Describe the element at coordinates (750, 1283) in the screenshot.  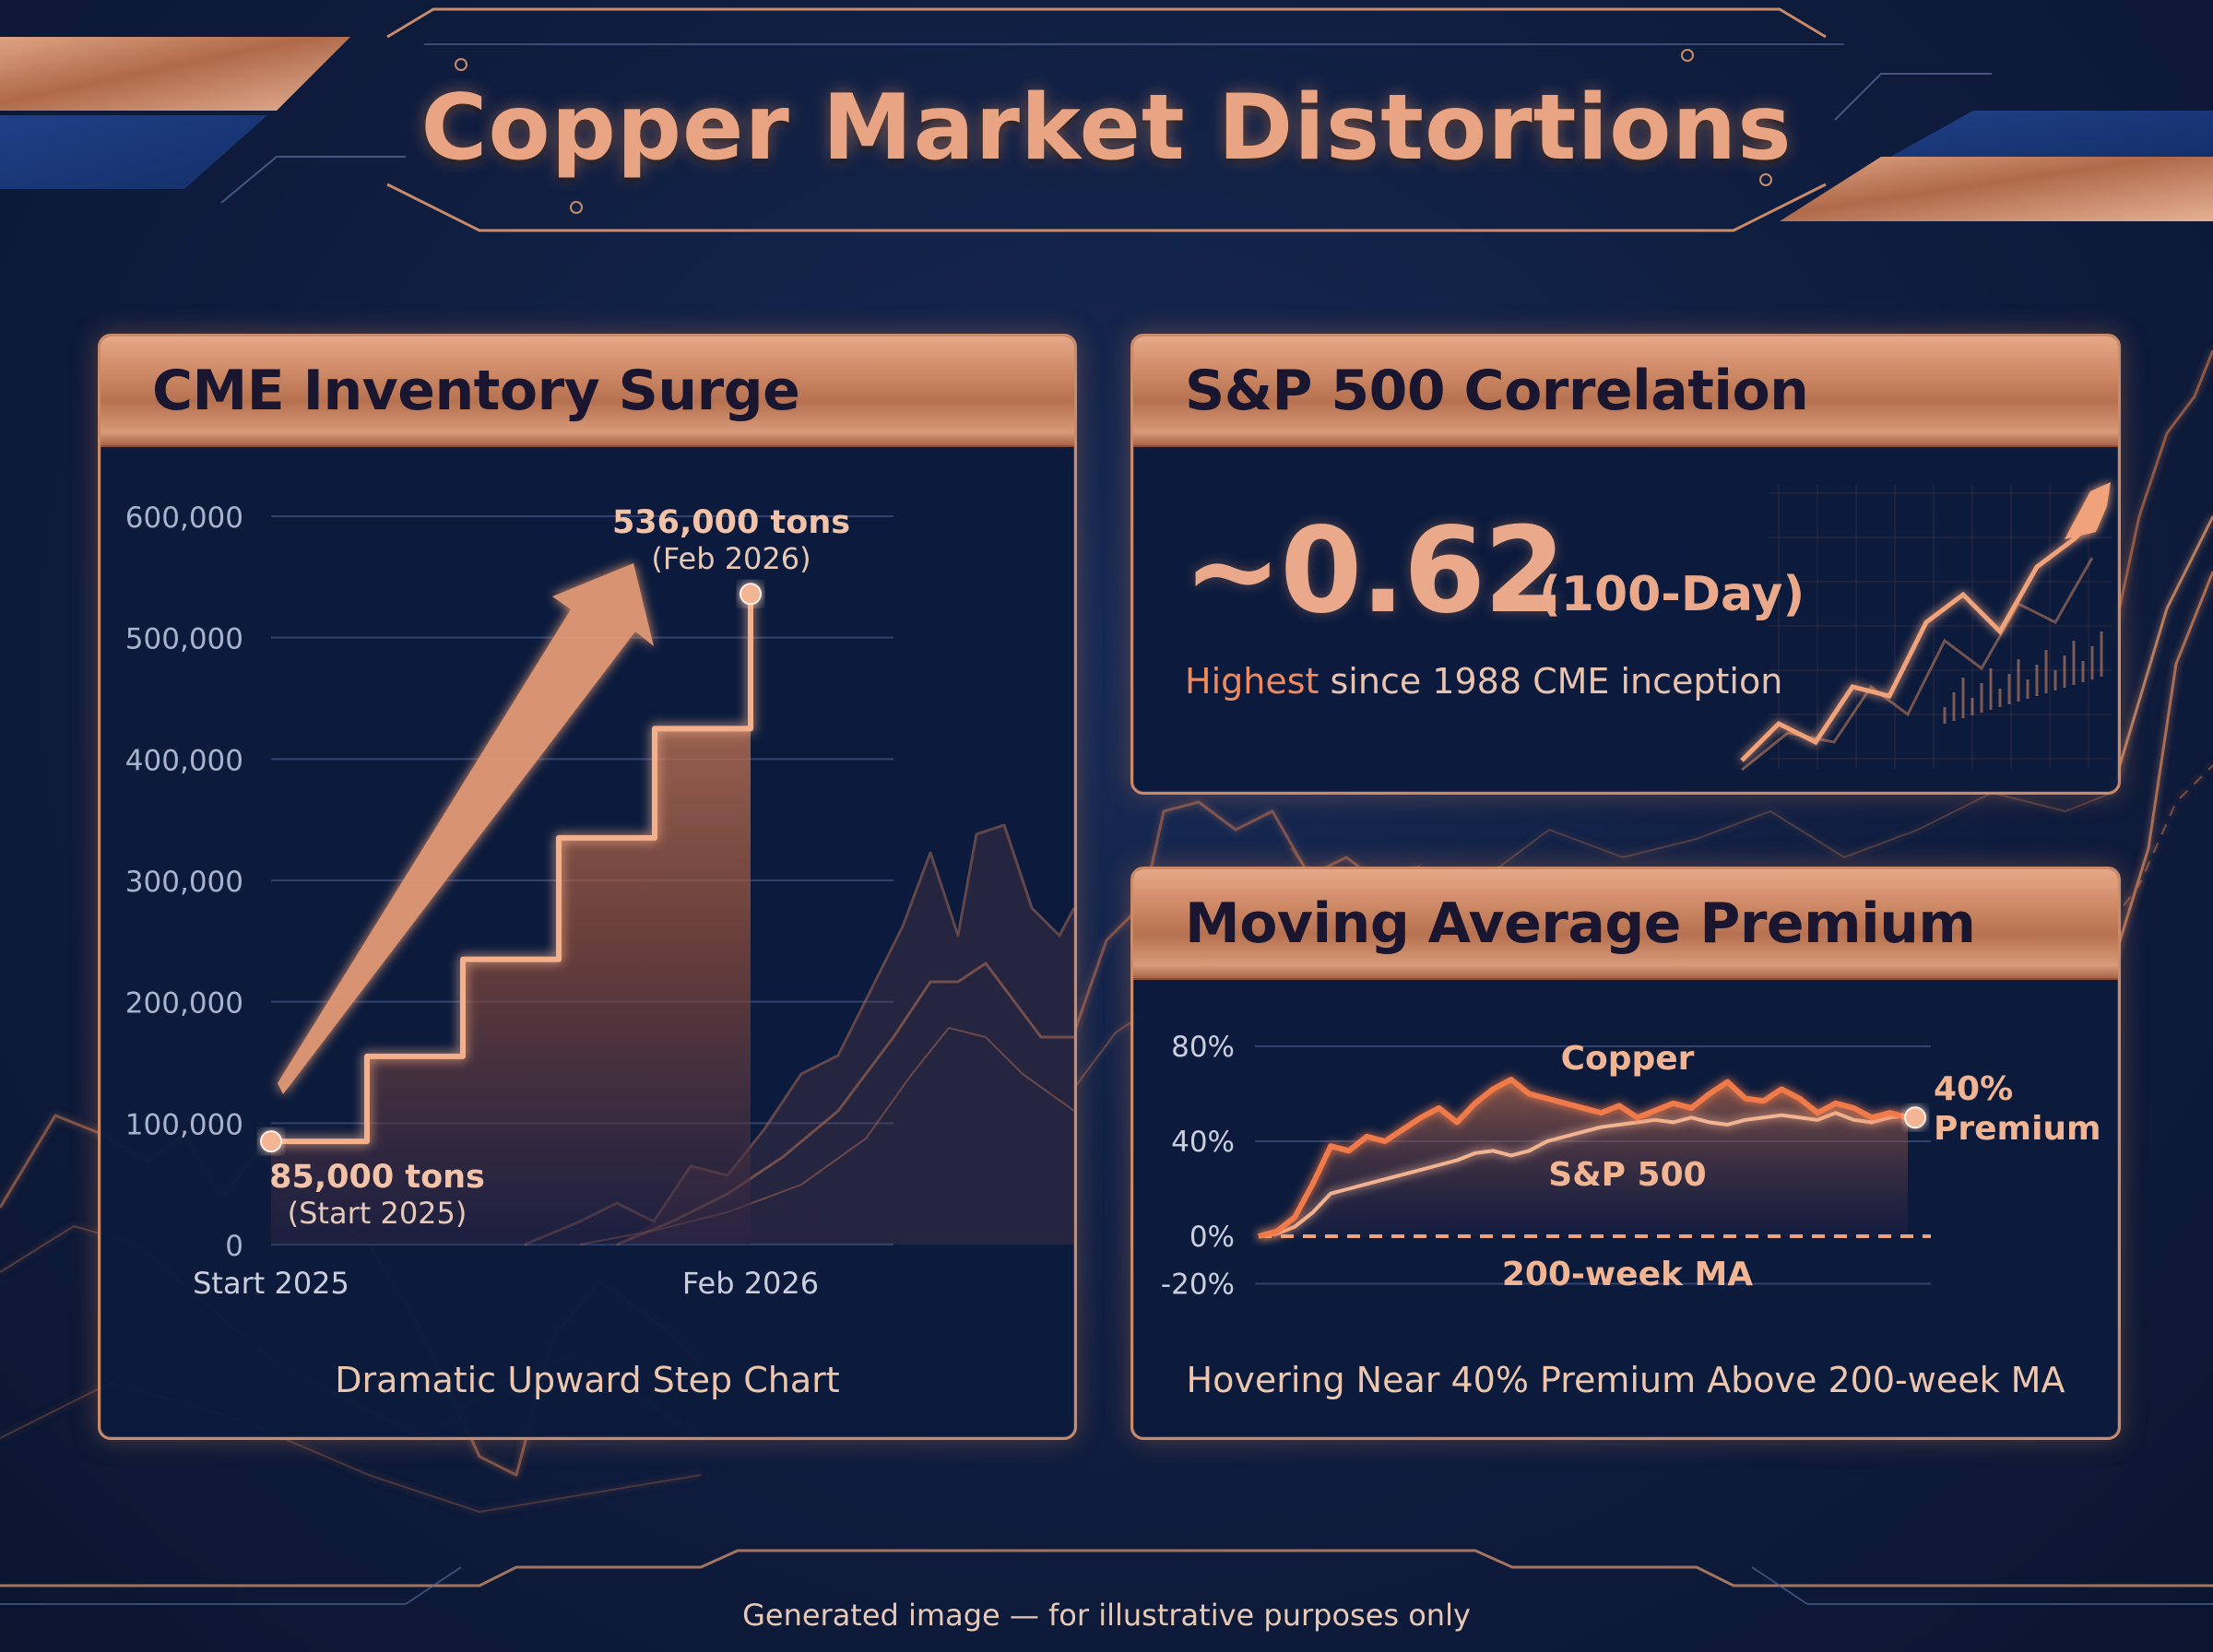
I see `inventory-x-tick-label: Feb 2026` at that location.